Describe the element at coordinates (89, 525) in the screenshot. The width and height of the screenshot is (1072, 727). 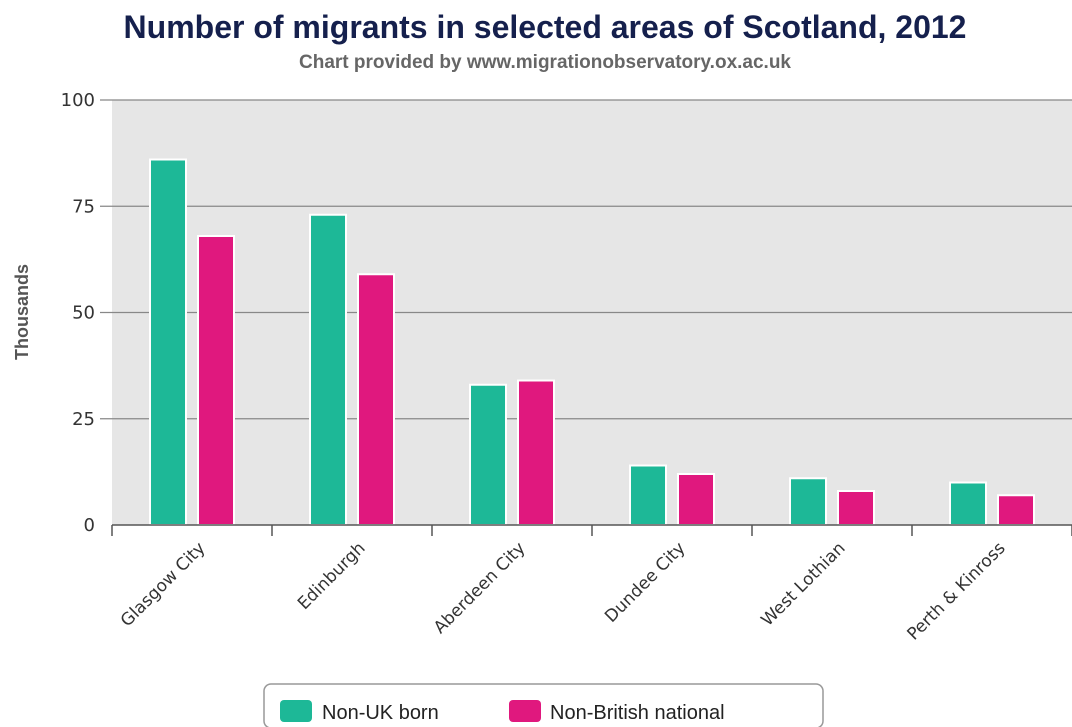
I see `y-tick-label: 0` at that location.